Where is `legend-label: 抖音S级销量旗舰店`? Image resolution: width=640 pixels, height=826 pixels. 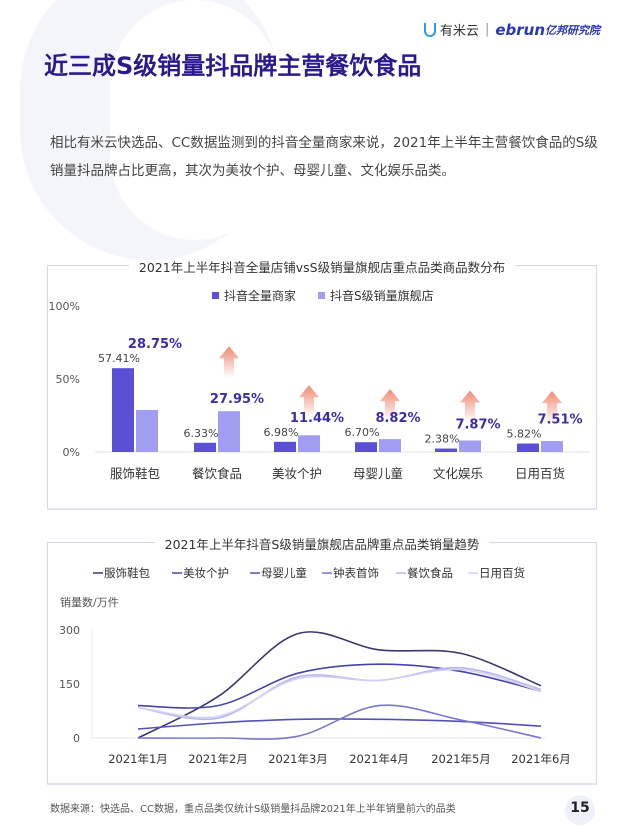 legend-label: 抖音S级销量旗舰店 is located at coordinates (382, 295).